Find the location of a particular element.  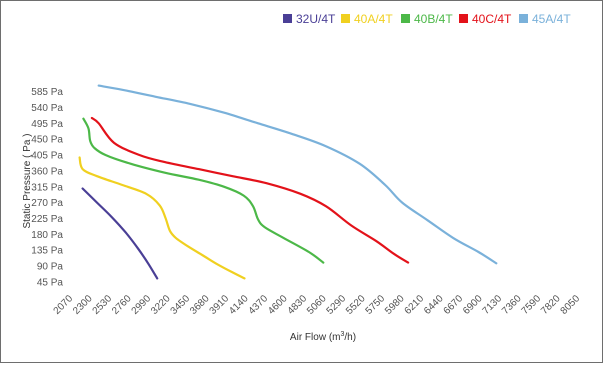

legend-label: 32U/4T is located at coordinates (316, 19).